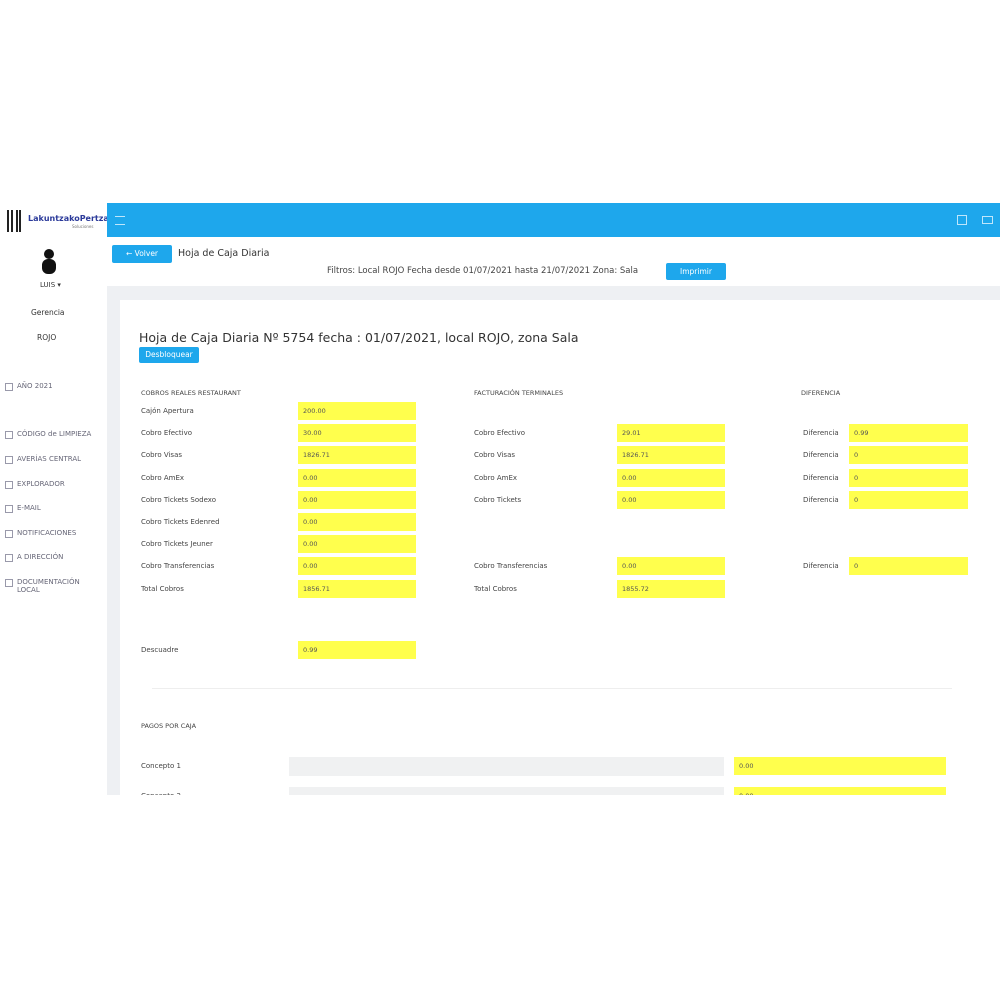  Describe the element at coordinates (160, 650) in the screenshot. I see `mismatch-label: Descuadre` at that location.